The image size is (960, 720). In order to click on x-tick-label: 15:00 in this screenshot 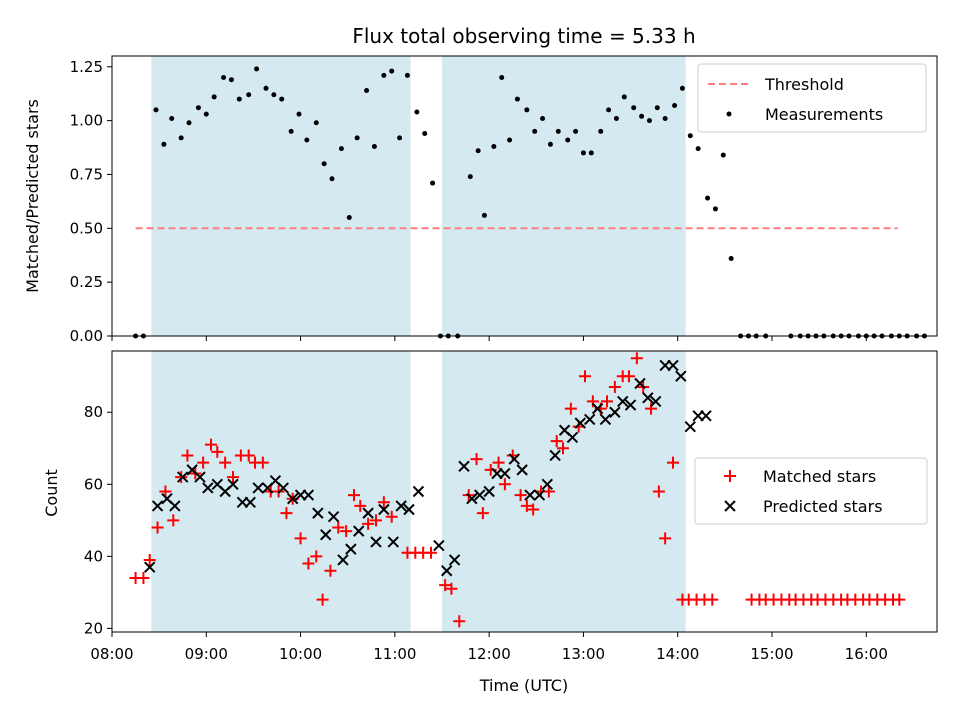, I will do `click(771, 654)`.